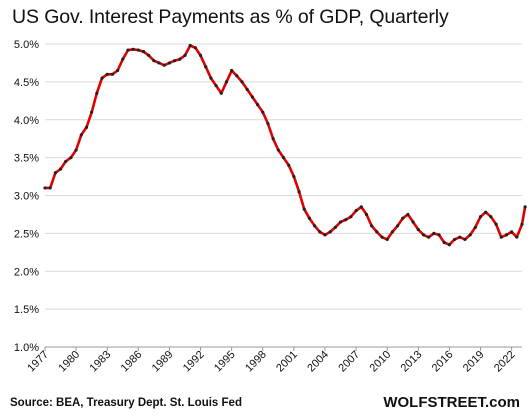  What do you see at coordinates (349, 362) in the screenshot?
I see `x-tick-label: 2007` at bounding box center [349, 362].